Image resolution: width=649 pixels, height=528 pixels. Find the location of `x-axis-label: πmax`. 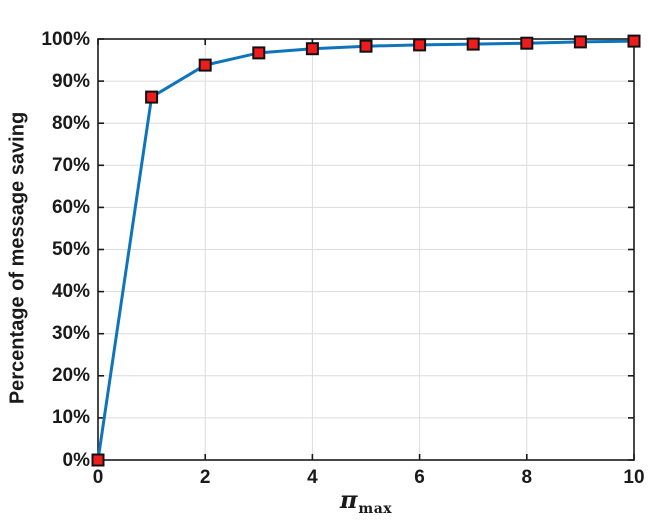

x-axis-label: πmax is located at coordinates (366, 501).